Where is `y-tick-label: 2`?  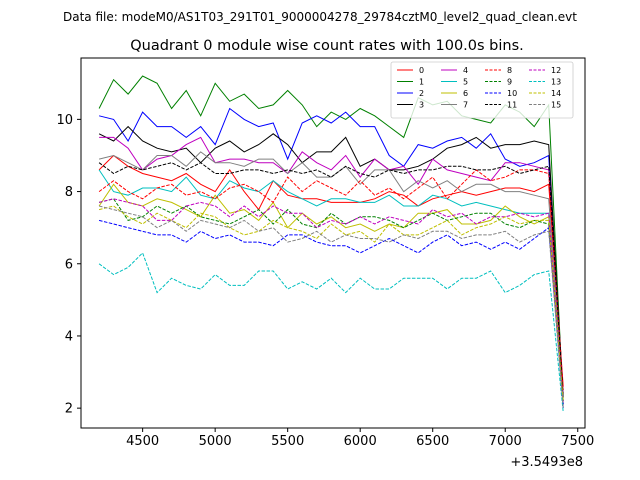
y-tick-label: 2 is located at coordinates (69, 409).